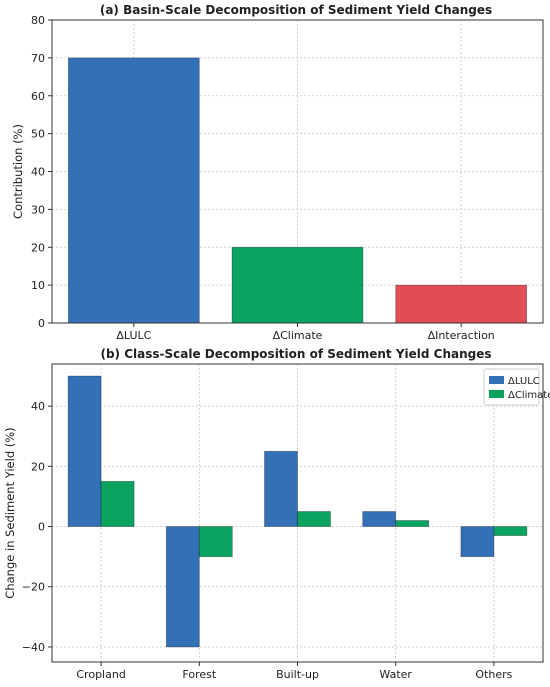 The image size is (550, 687). I want to click on chart-b-legend: ΔLULC ΔClimate, so click(516, 387).